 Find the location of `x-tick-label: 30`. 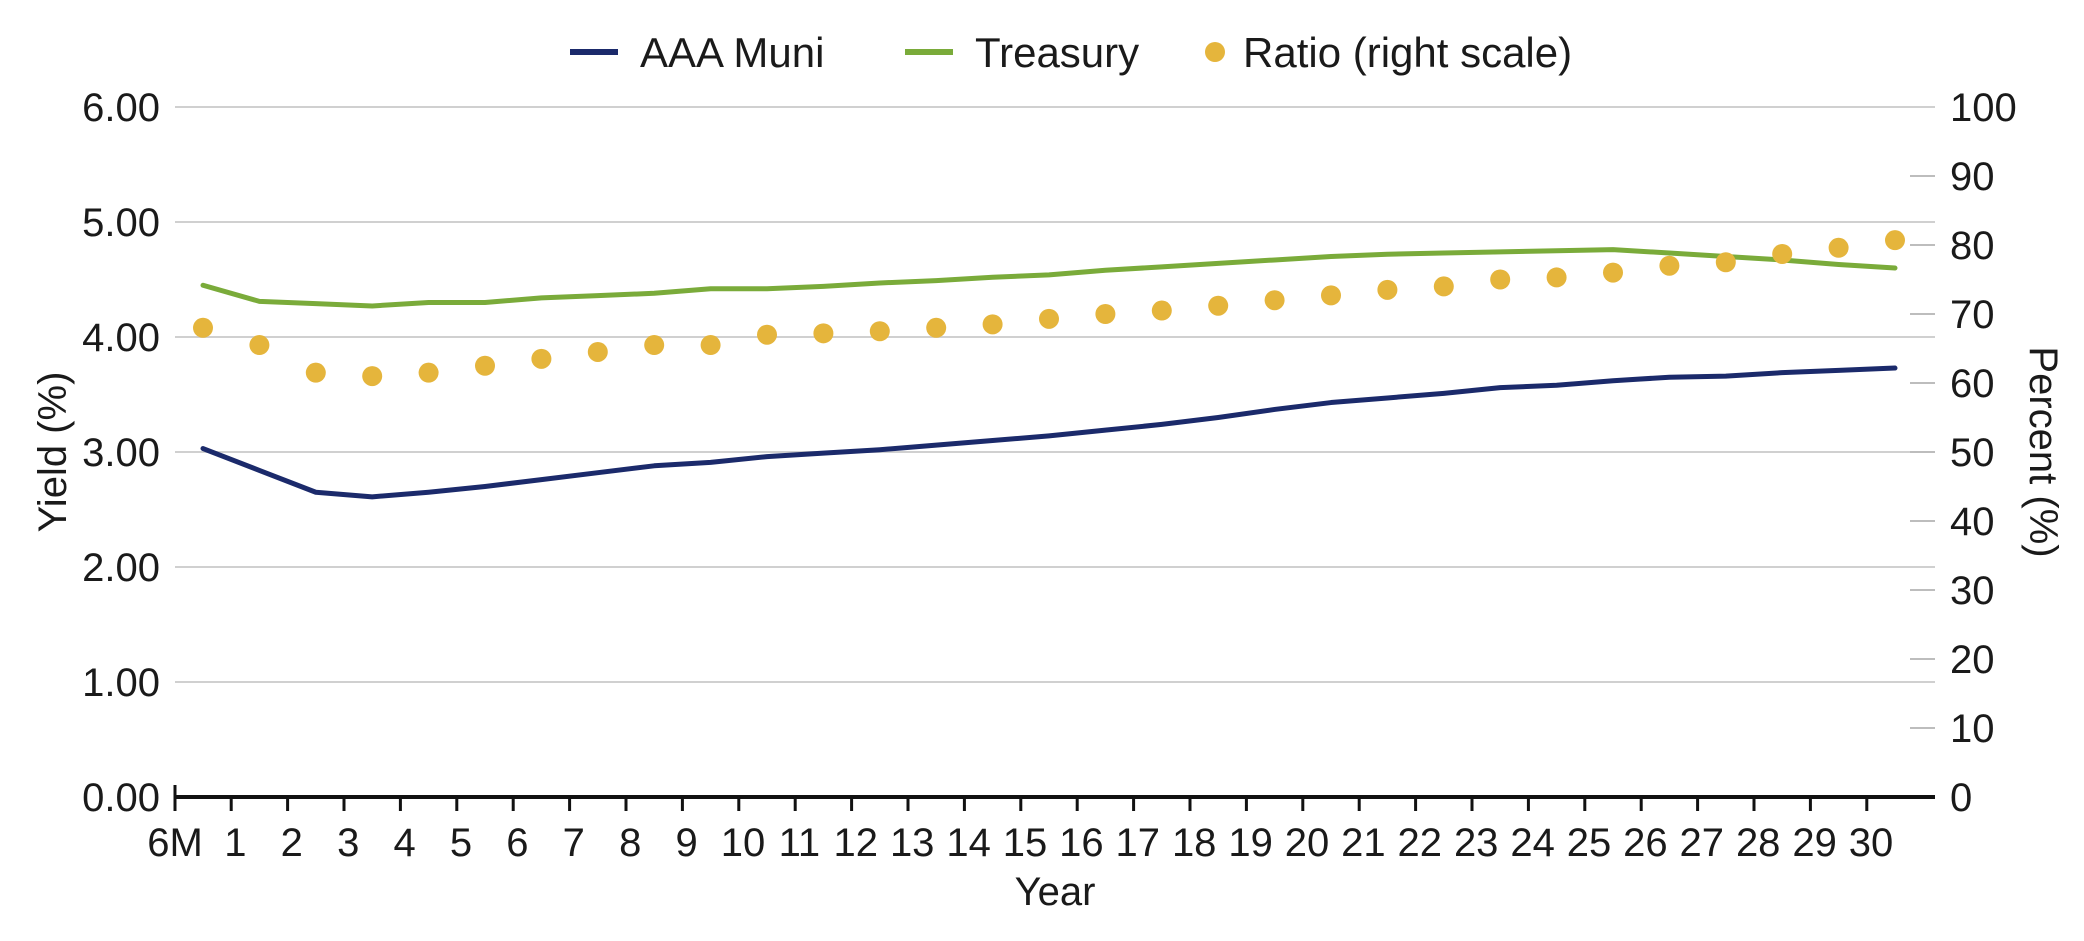

x-tick-label: 30 is located at coordinates (1871, 843).